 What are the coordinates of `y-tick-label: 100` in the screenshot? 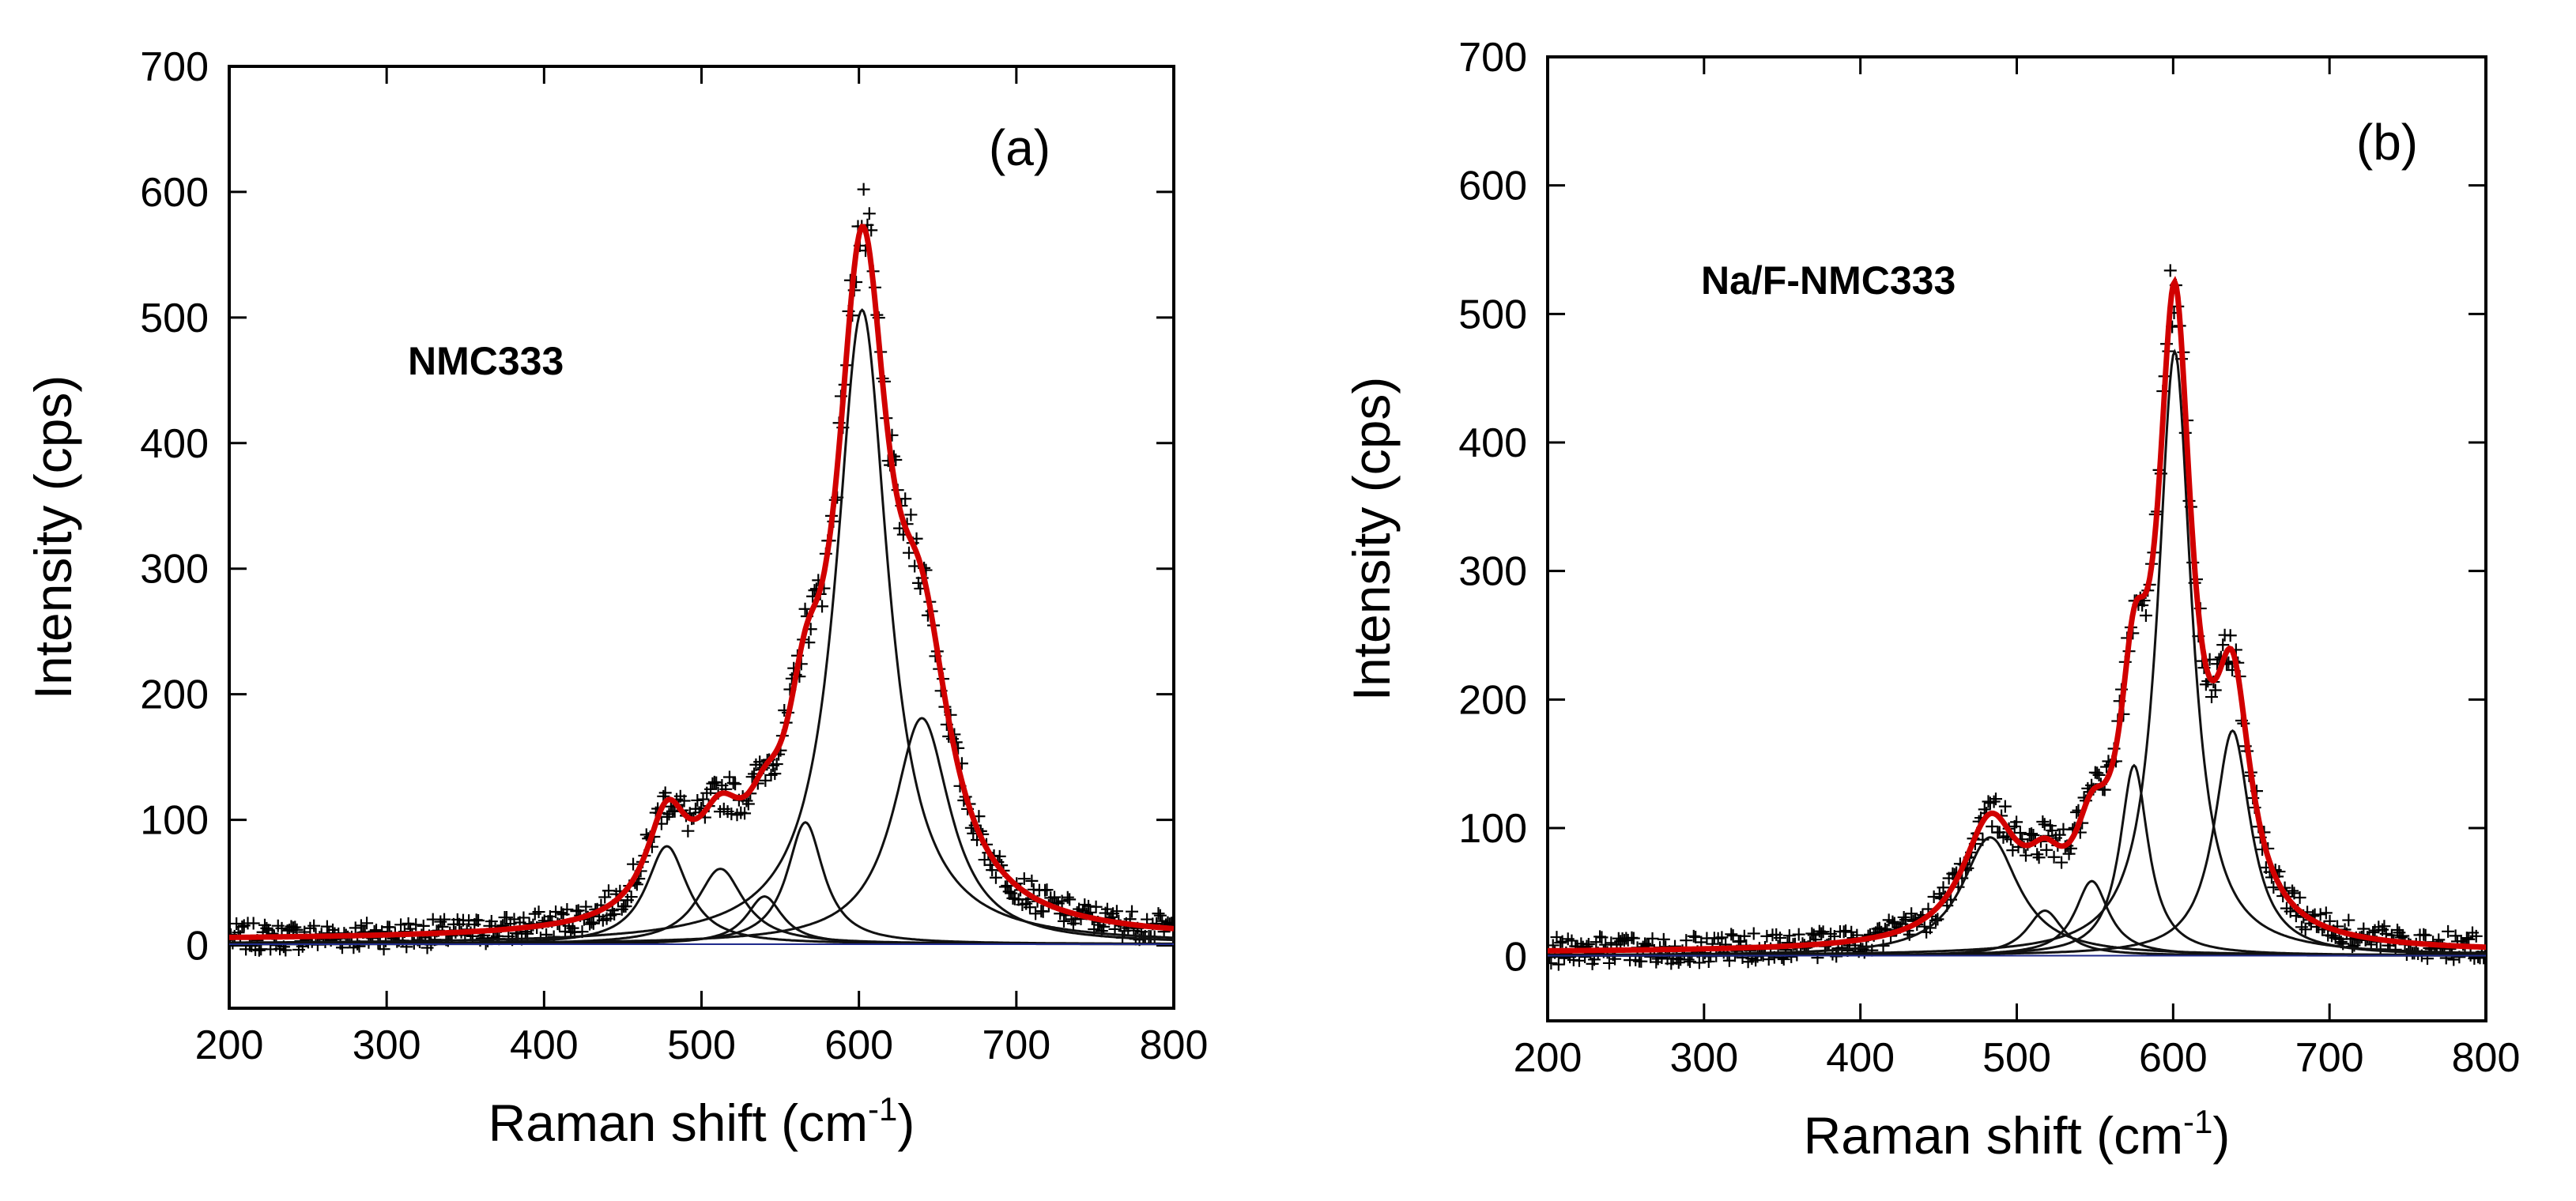 It's located at (1492, 829).